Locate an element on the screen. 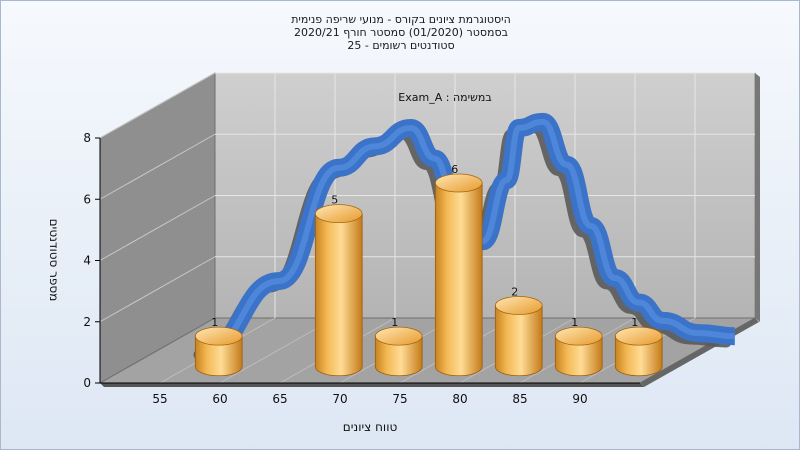  chart-title-line-3: סטודנטים רשומים - 25 is located at coordinates (401, 45).